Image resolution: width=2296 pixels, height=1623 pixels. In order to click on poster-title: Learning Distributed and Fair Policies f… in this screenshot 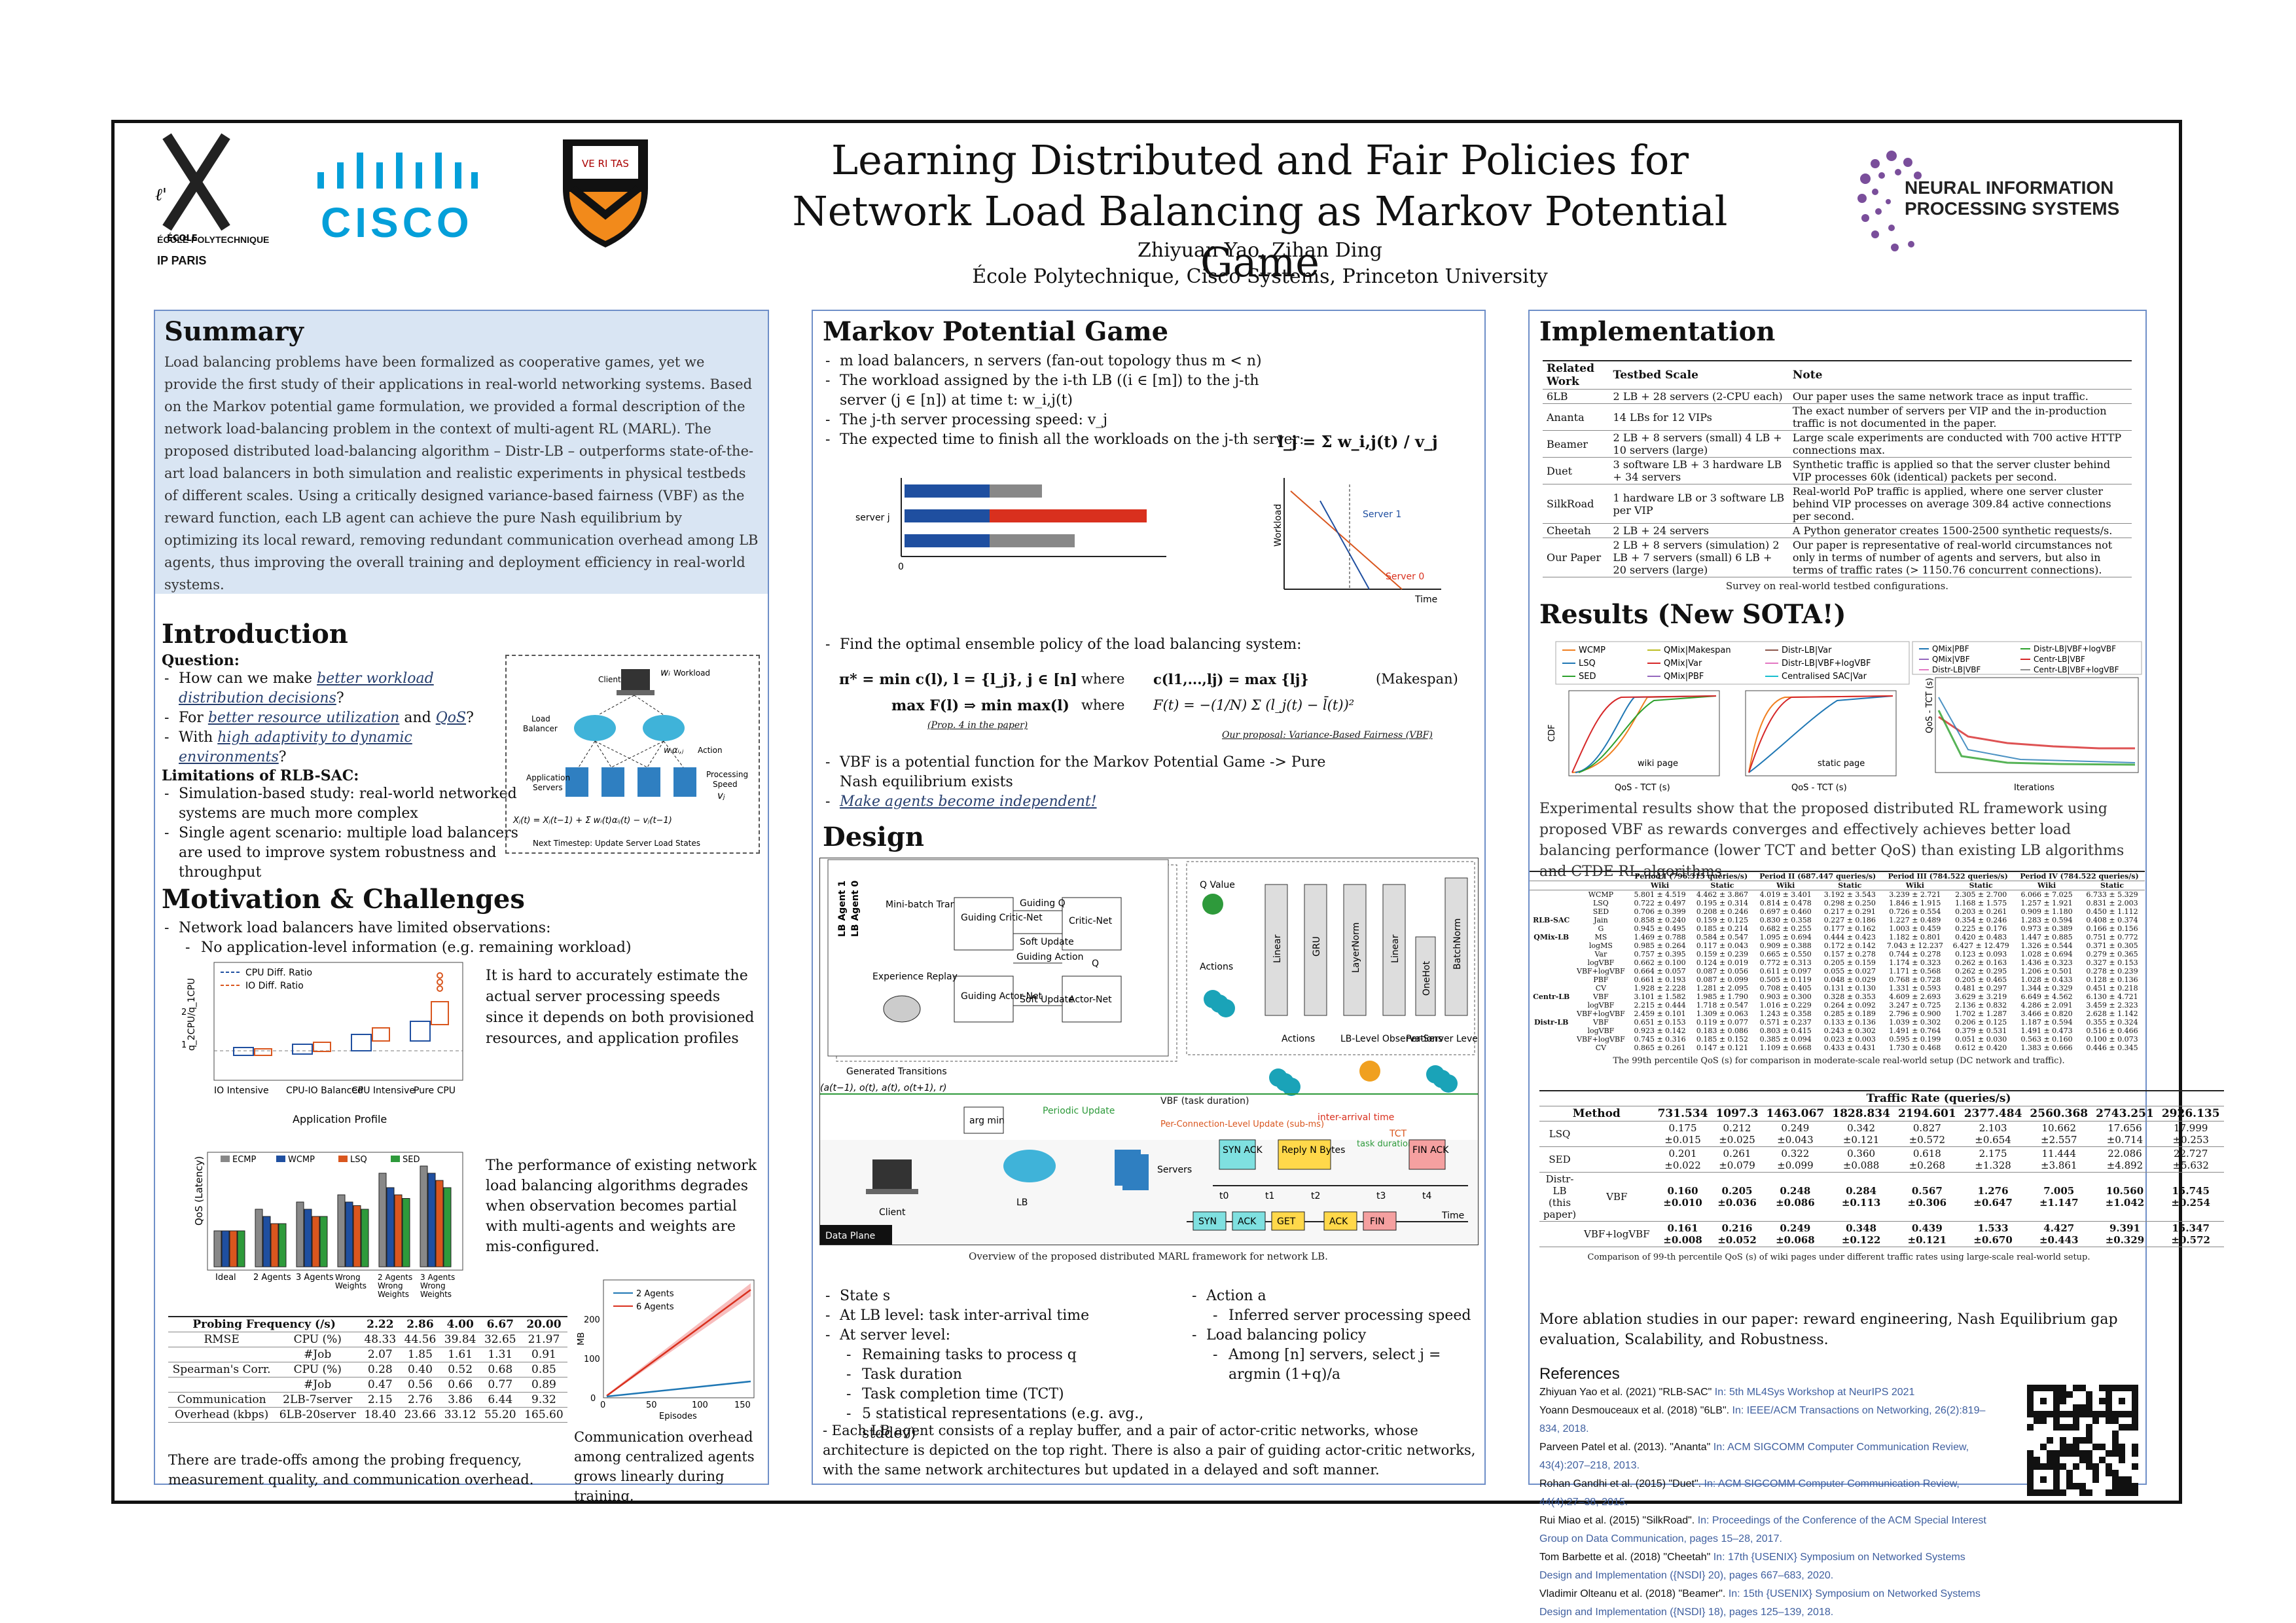, I will do `click(1260, 211)`.